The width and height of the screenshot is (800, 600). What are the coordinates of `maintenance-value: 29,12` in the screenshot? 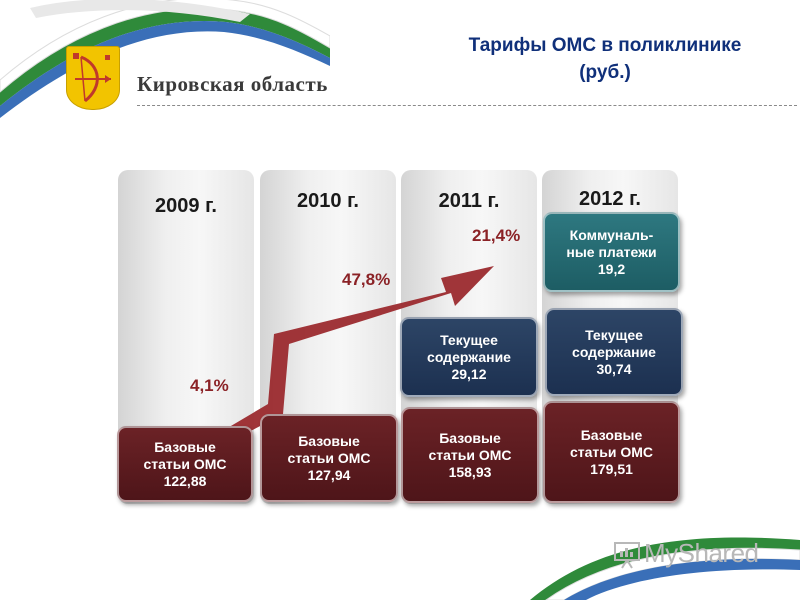 It's located at (469, 373).